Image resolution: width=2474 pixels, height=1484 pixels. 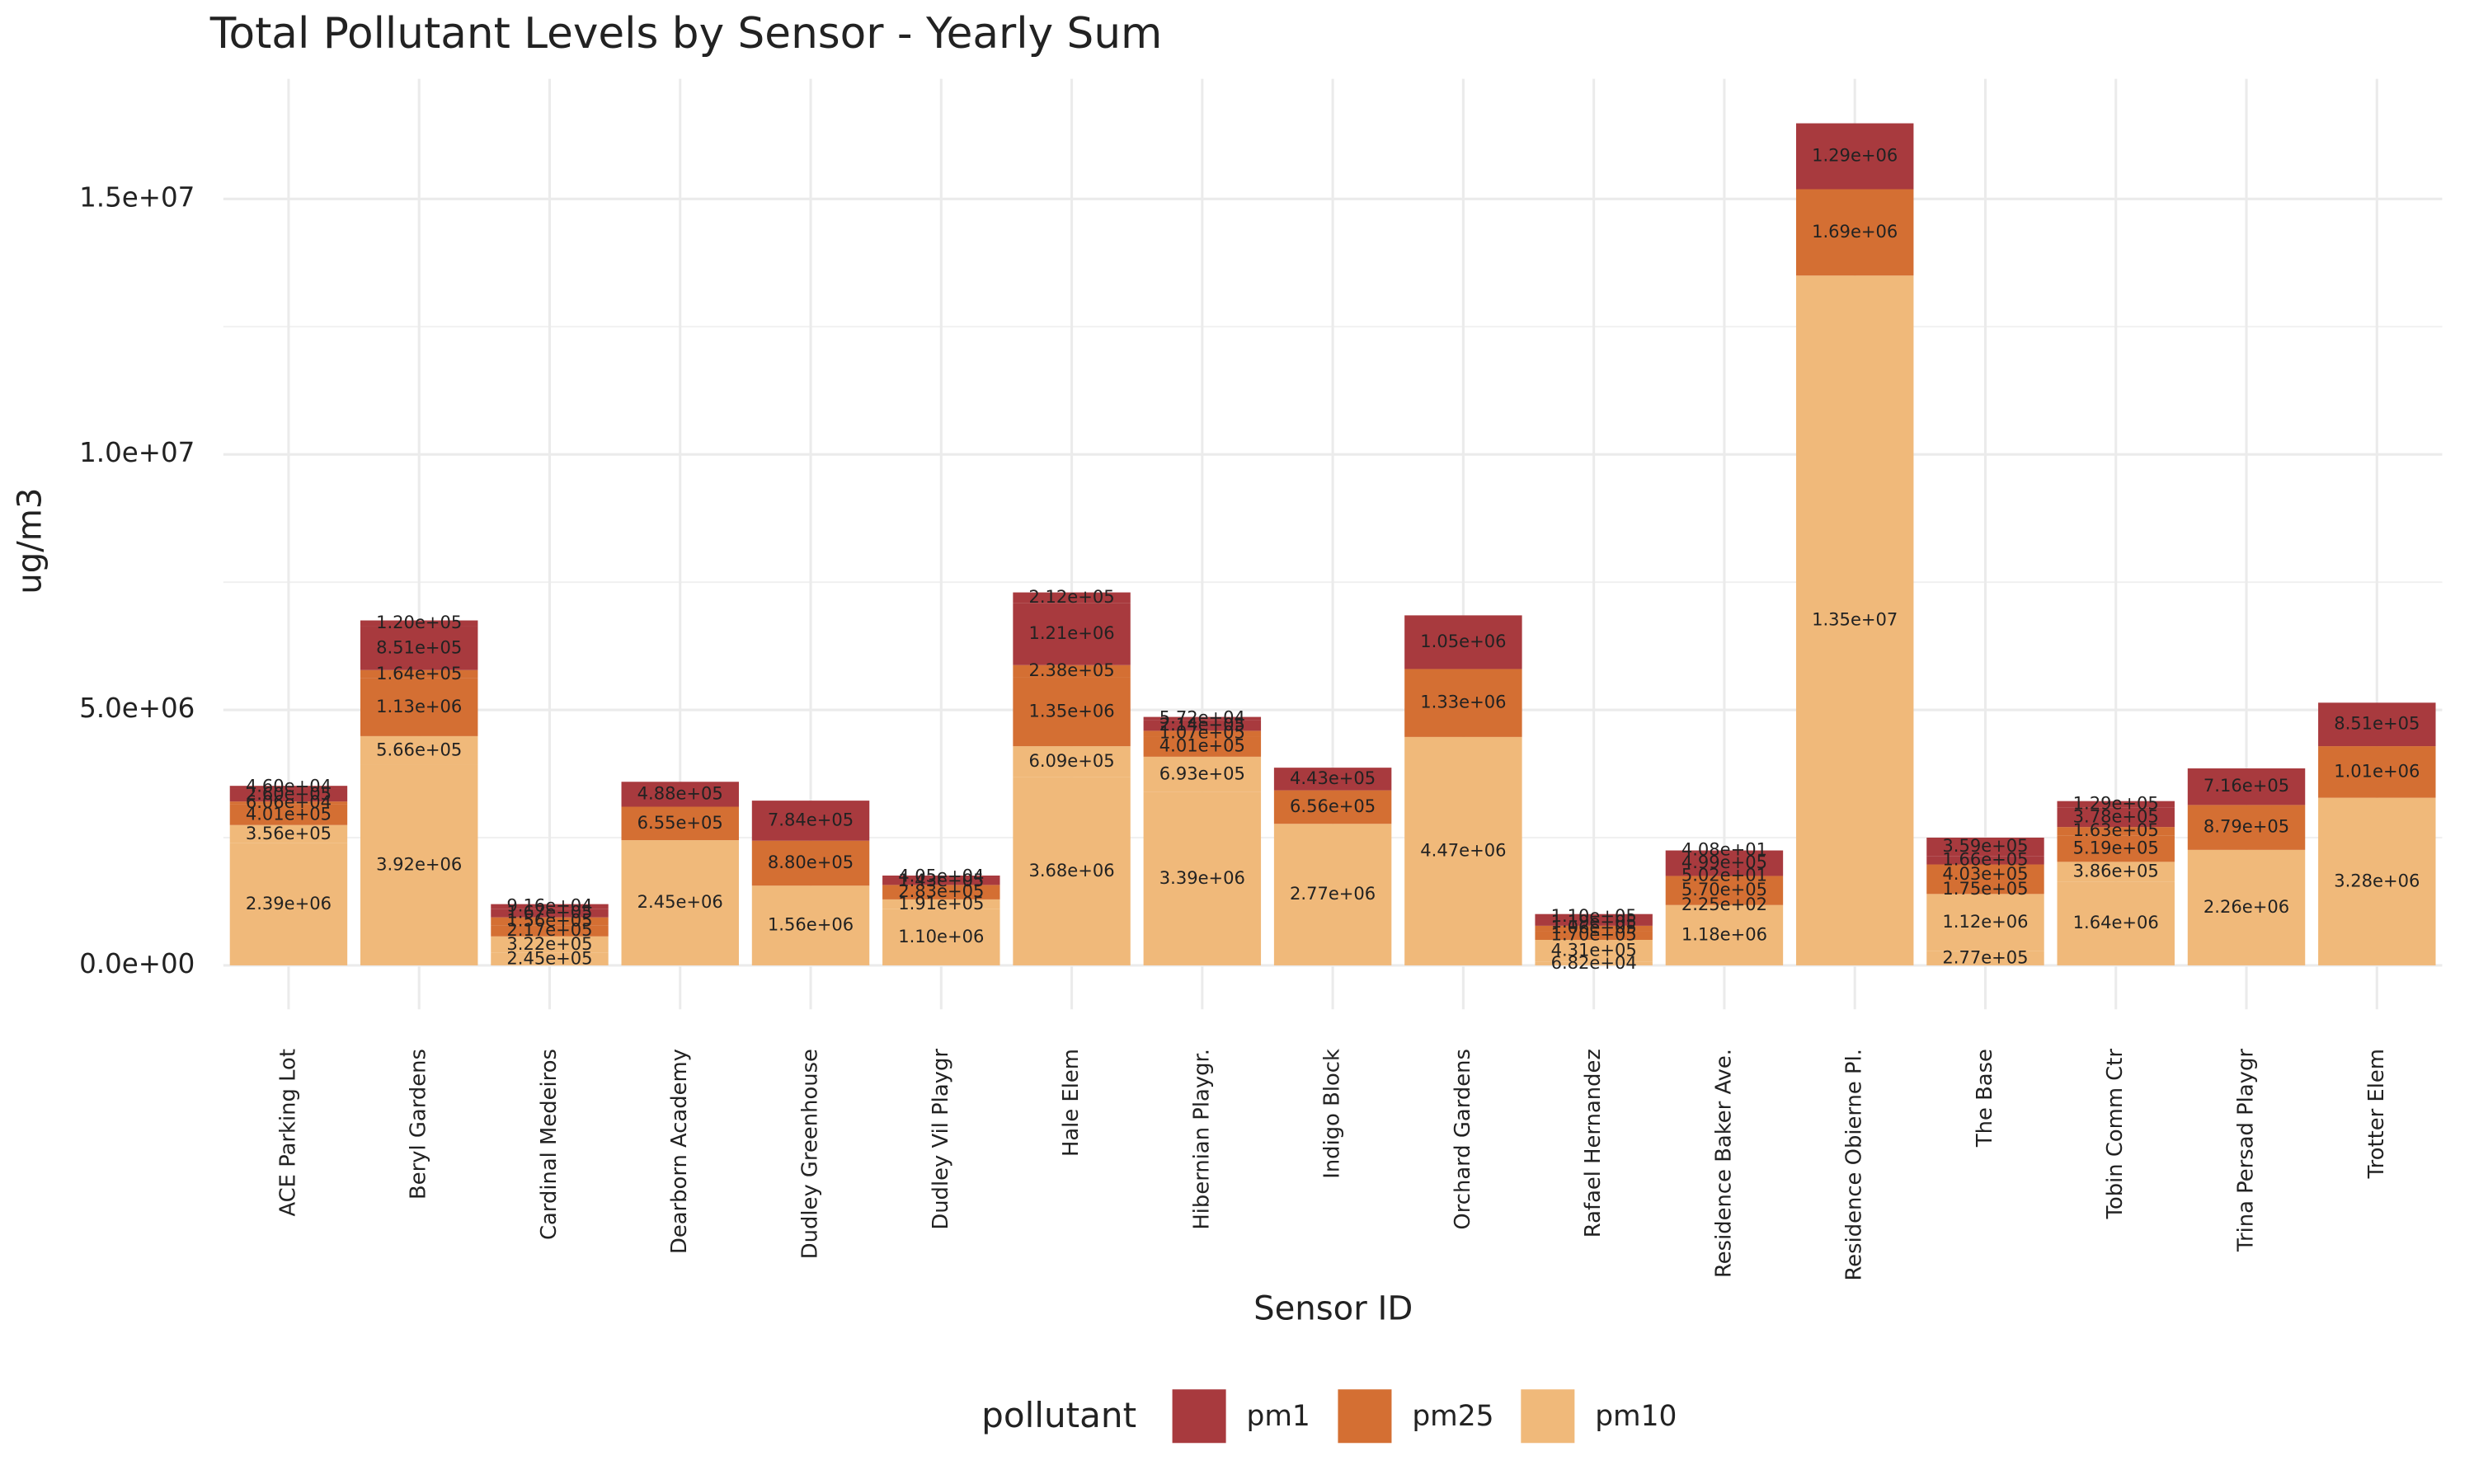 What do you see at coordinates (1985, 873) in the screenshot?
I see `value-label: 4.03e+05` at bounding box center [1985, 873].